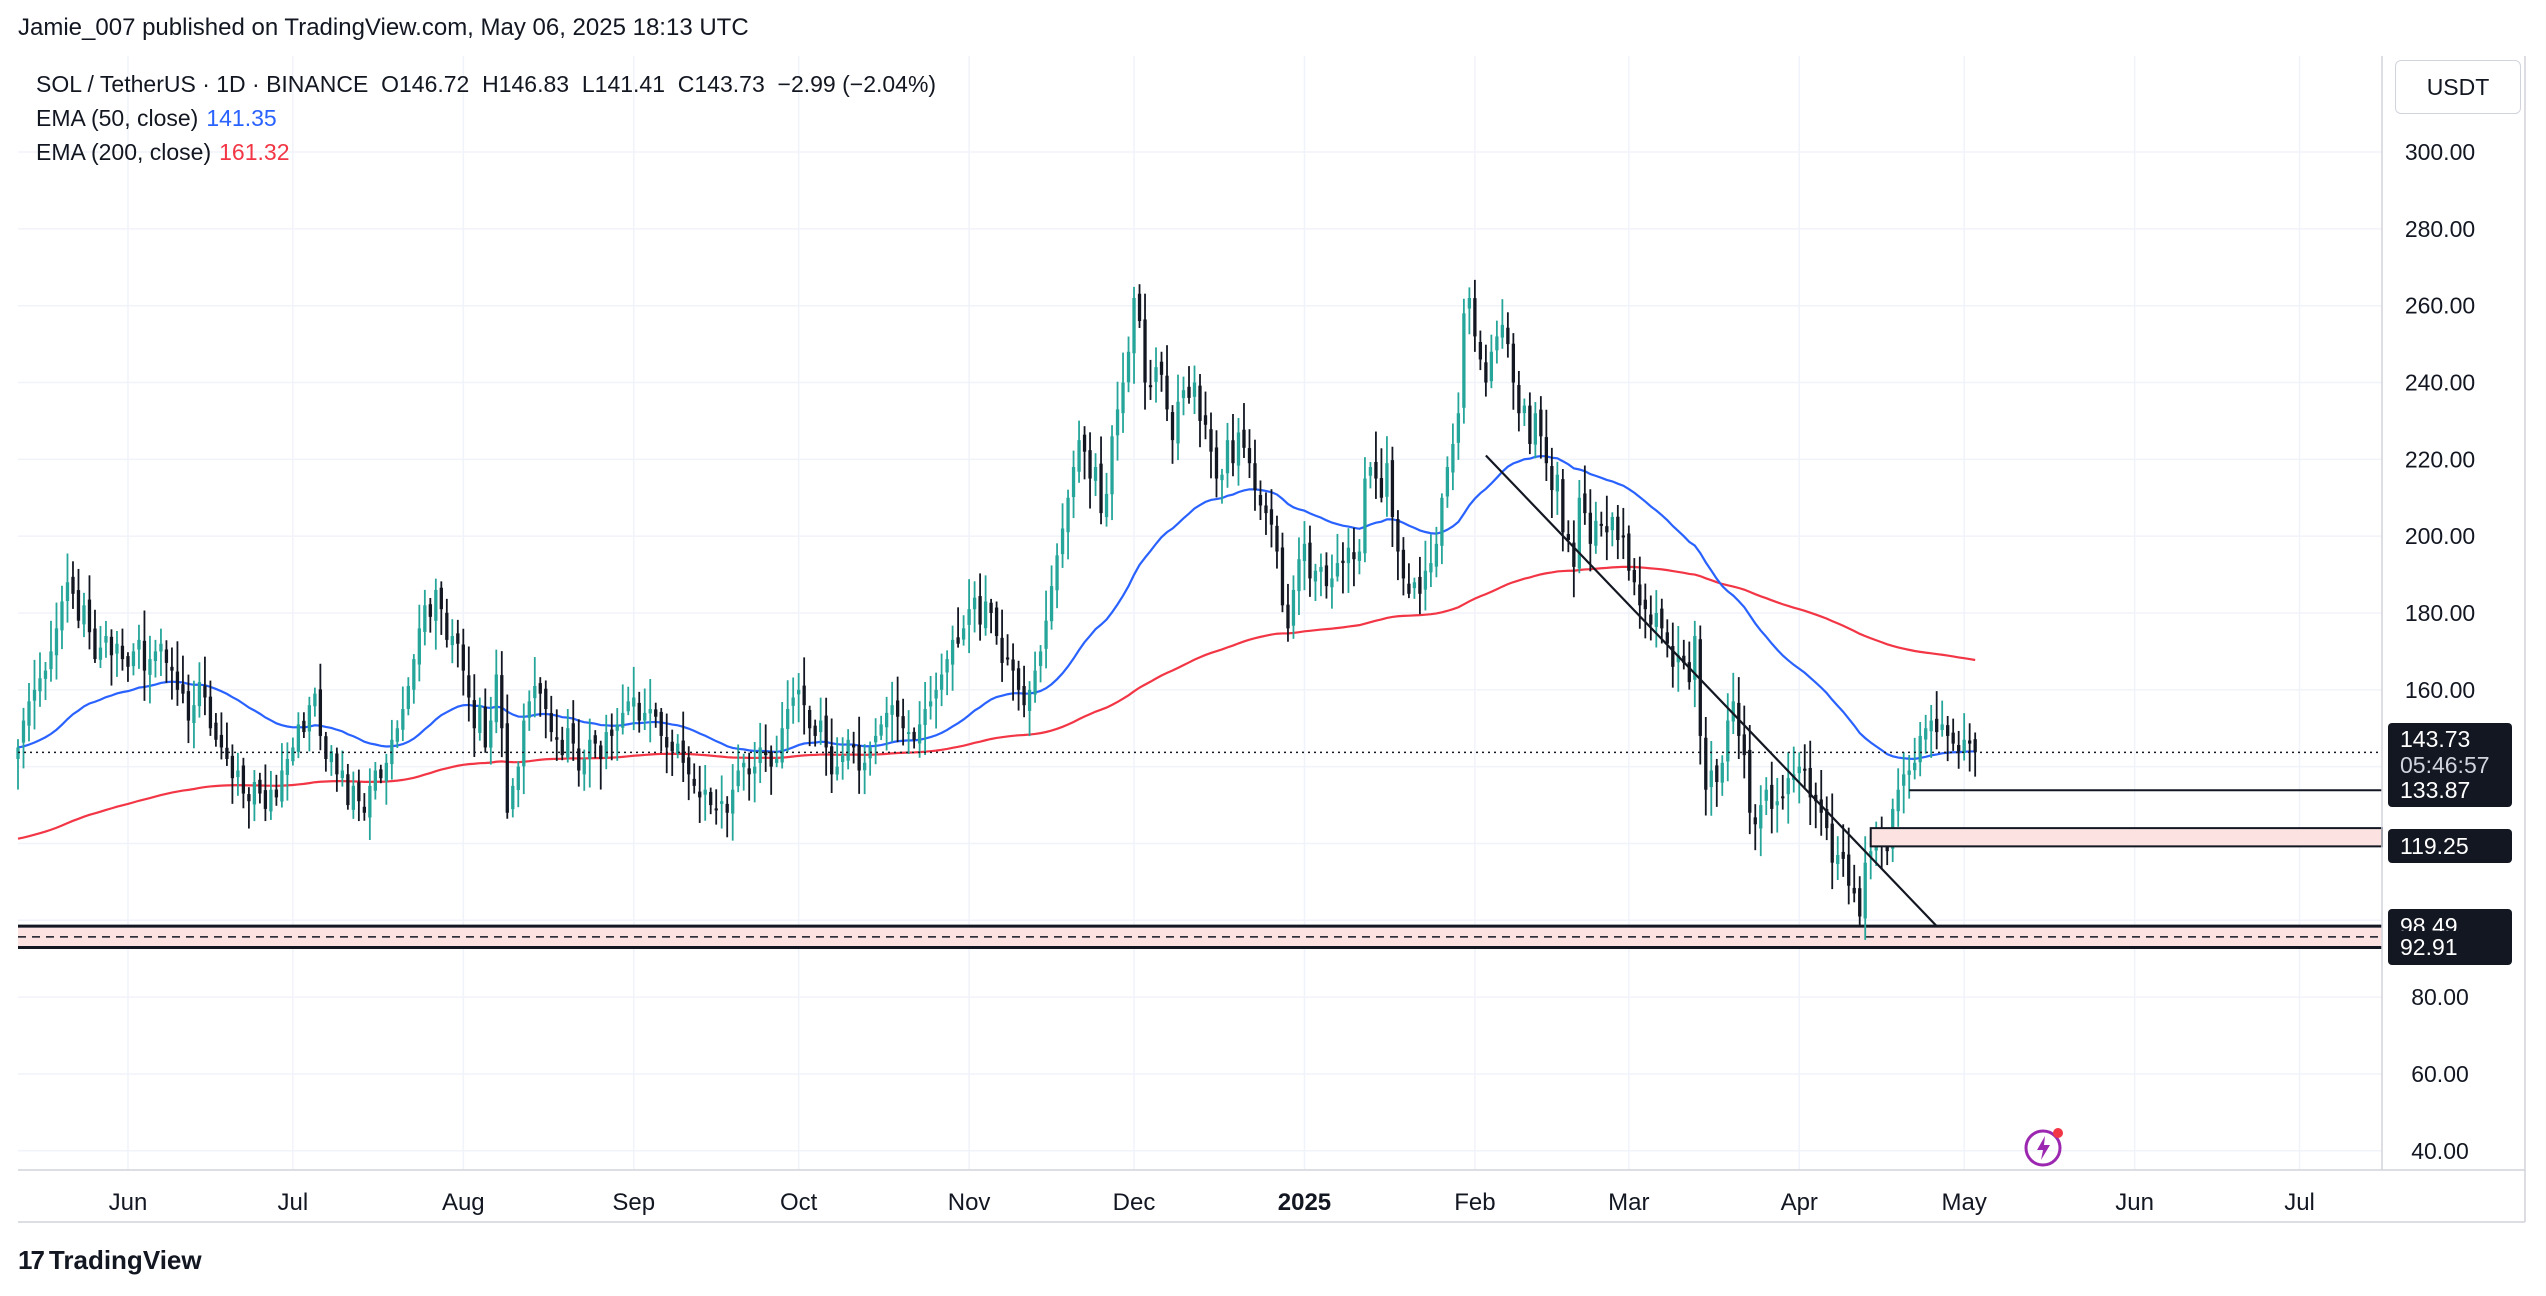  I want to click on currency-selector: USDT, so click(2458, 87).